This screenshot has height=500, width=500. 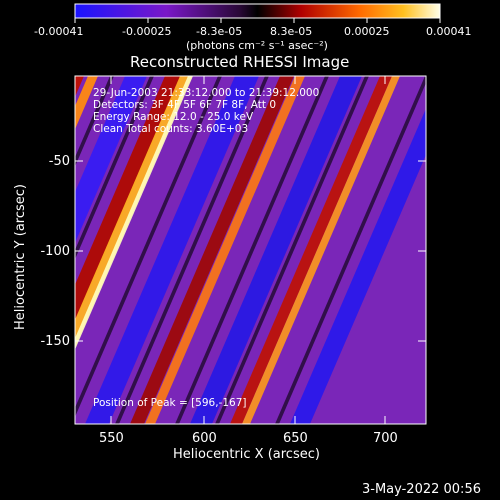 I want to click on x-tick-label: 700, so click(x=385, y=438).